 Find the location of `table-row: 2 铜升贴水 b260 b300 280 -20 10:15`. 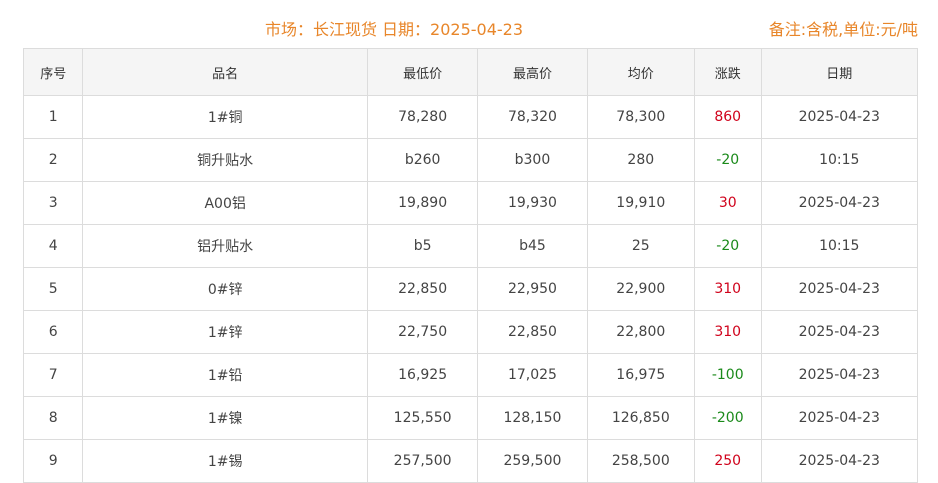

table-row: 2 铜升贴水 b260 b300 280 -20 10:15 is located at coordinates (470, 160).